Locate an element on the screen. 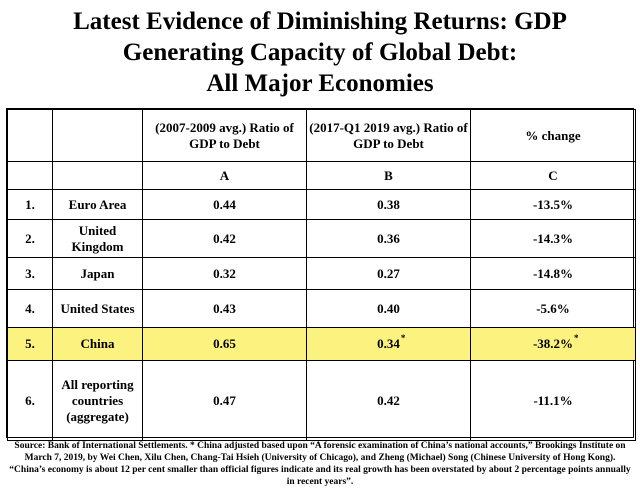 The height and width of the screenshot is (493, 640). value-a: 0.47 is located at coordinates (224, 400).